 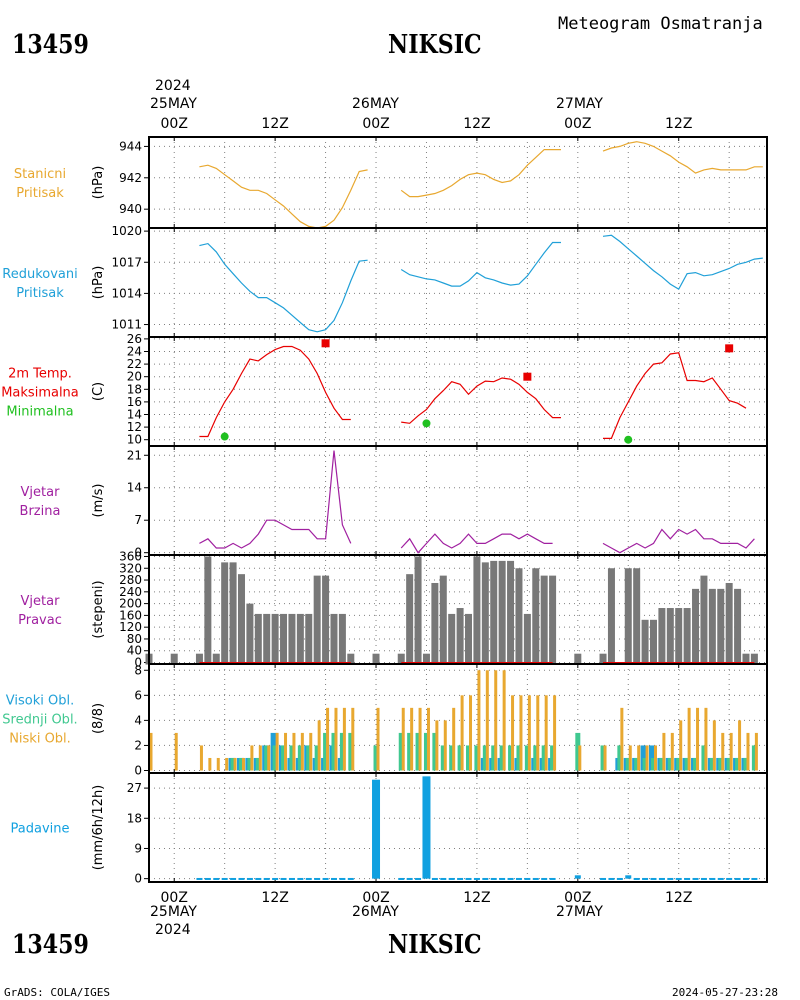 I want to click on y-tick-label: 21, so click(x=134, y=455).